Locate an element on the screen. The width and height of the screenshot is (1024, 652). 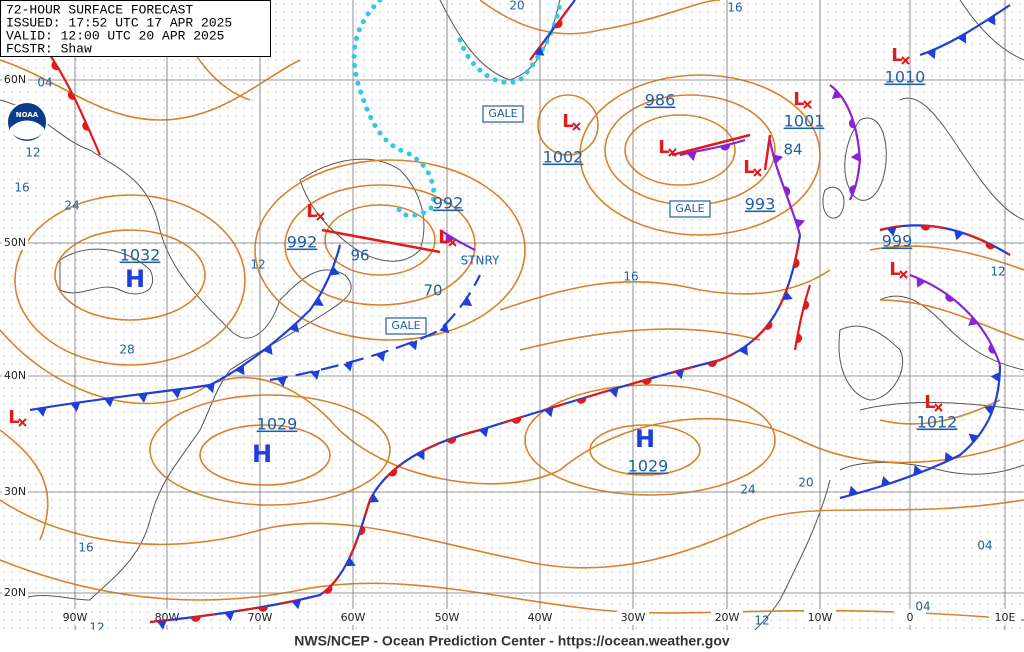
logo-text: NOAA is located at coordinates (27, 115).